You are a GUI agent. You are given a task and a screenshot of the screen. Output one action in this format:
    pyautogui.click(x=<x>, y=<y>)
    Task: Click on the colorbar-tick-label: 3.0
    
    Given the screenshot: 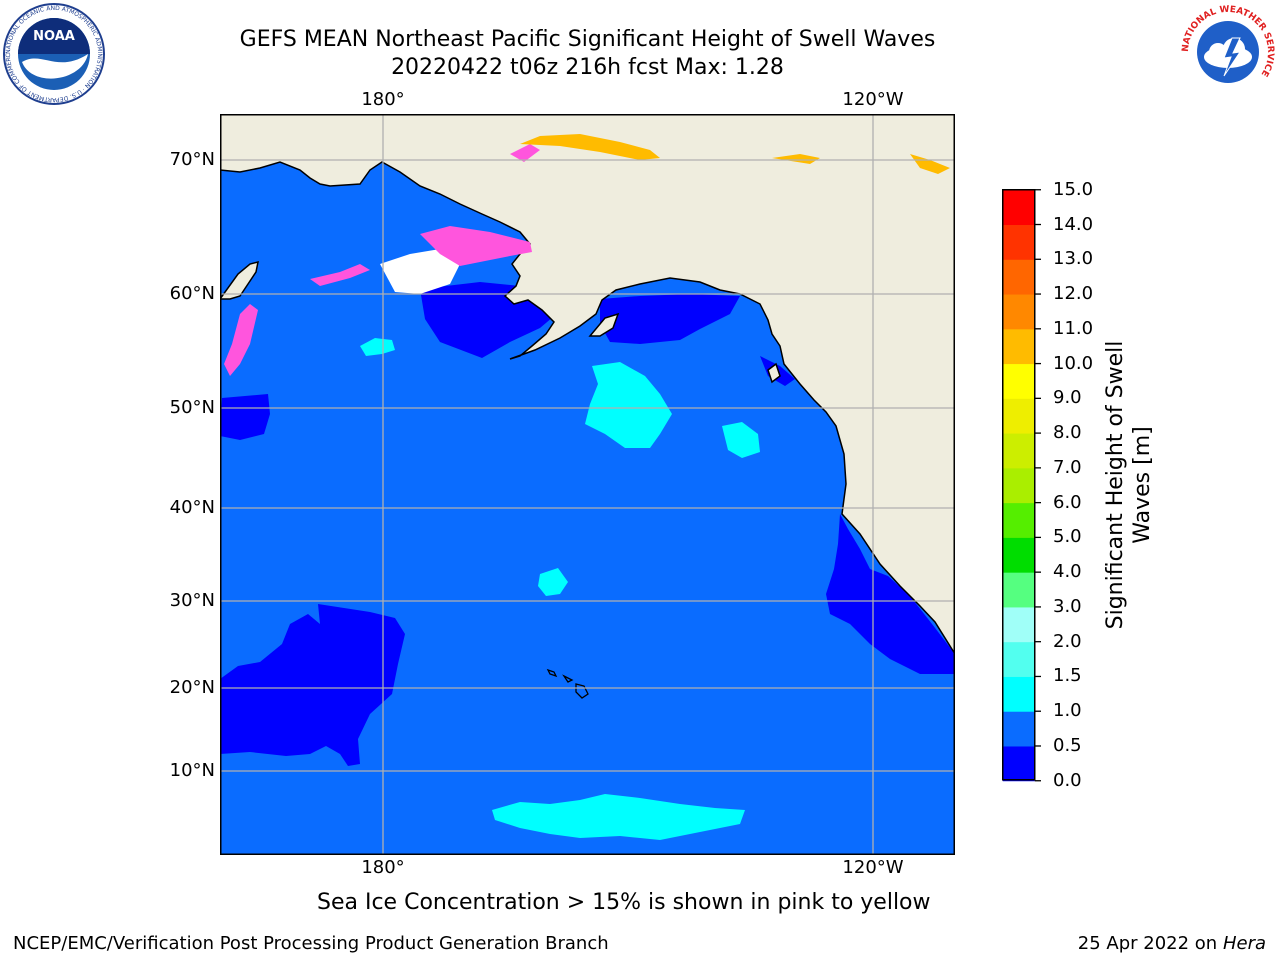 What is the action you would take?
    pyautogui.click(x=1067, y=606)
    